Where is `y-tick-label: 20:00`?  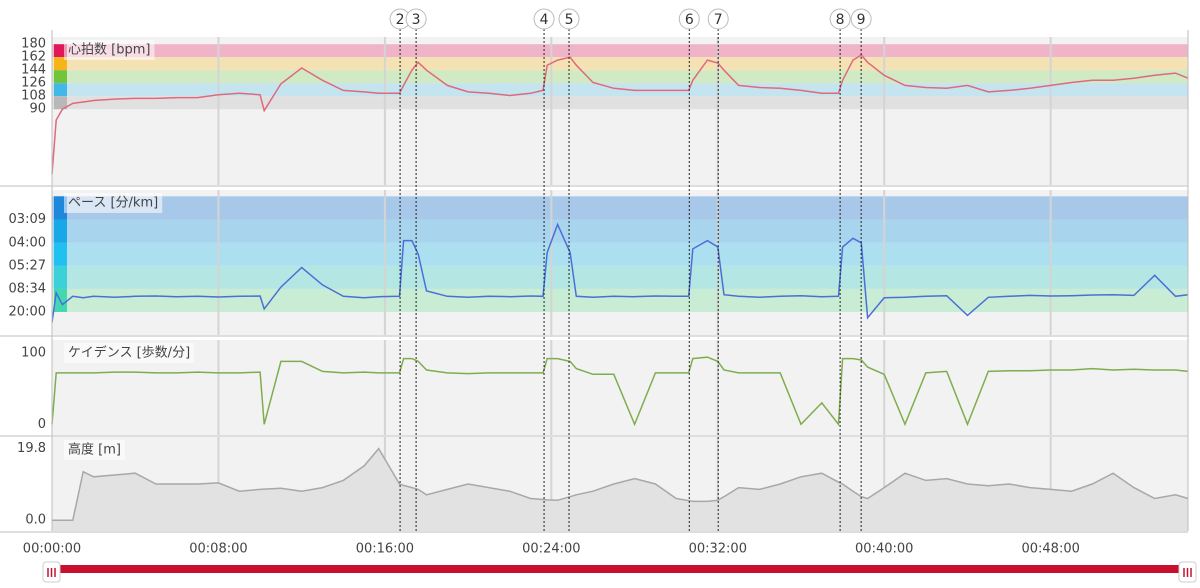
y-tick-label: 20:00 is located at coordinates (27, 311).